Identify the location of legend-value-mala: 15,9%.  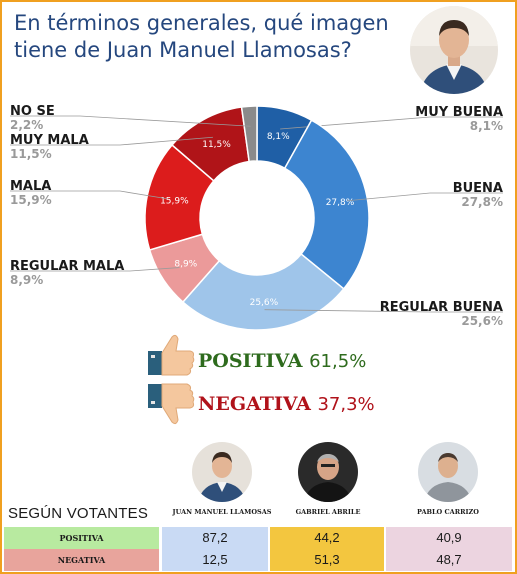
(31, 200).